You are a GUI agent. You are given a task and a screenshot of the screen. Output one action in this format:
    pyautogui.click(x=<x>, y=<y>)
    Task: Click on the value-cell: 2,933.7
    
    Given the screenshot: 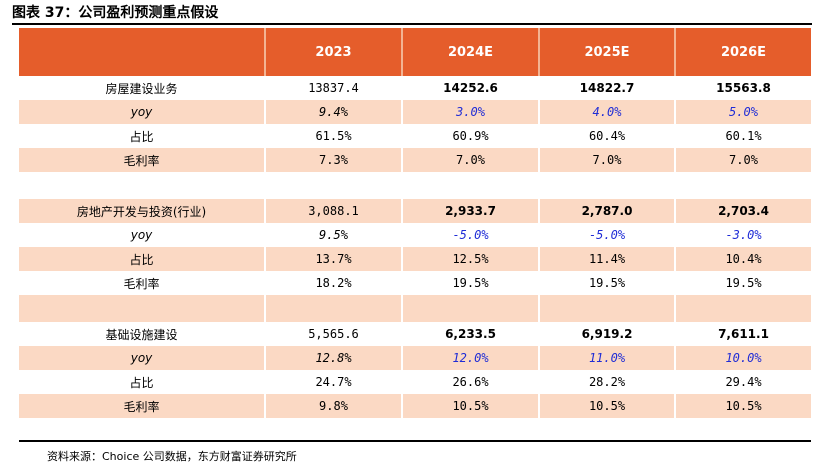 What is the action you would take?
    pyautogui.click(x=471, y=211)
    